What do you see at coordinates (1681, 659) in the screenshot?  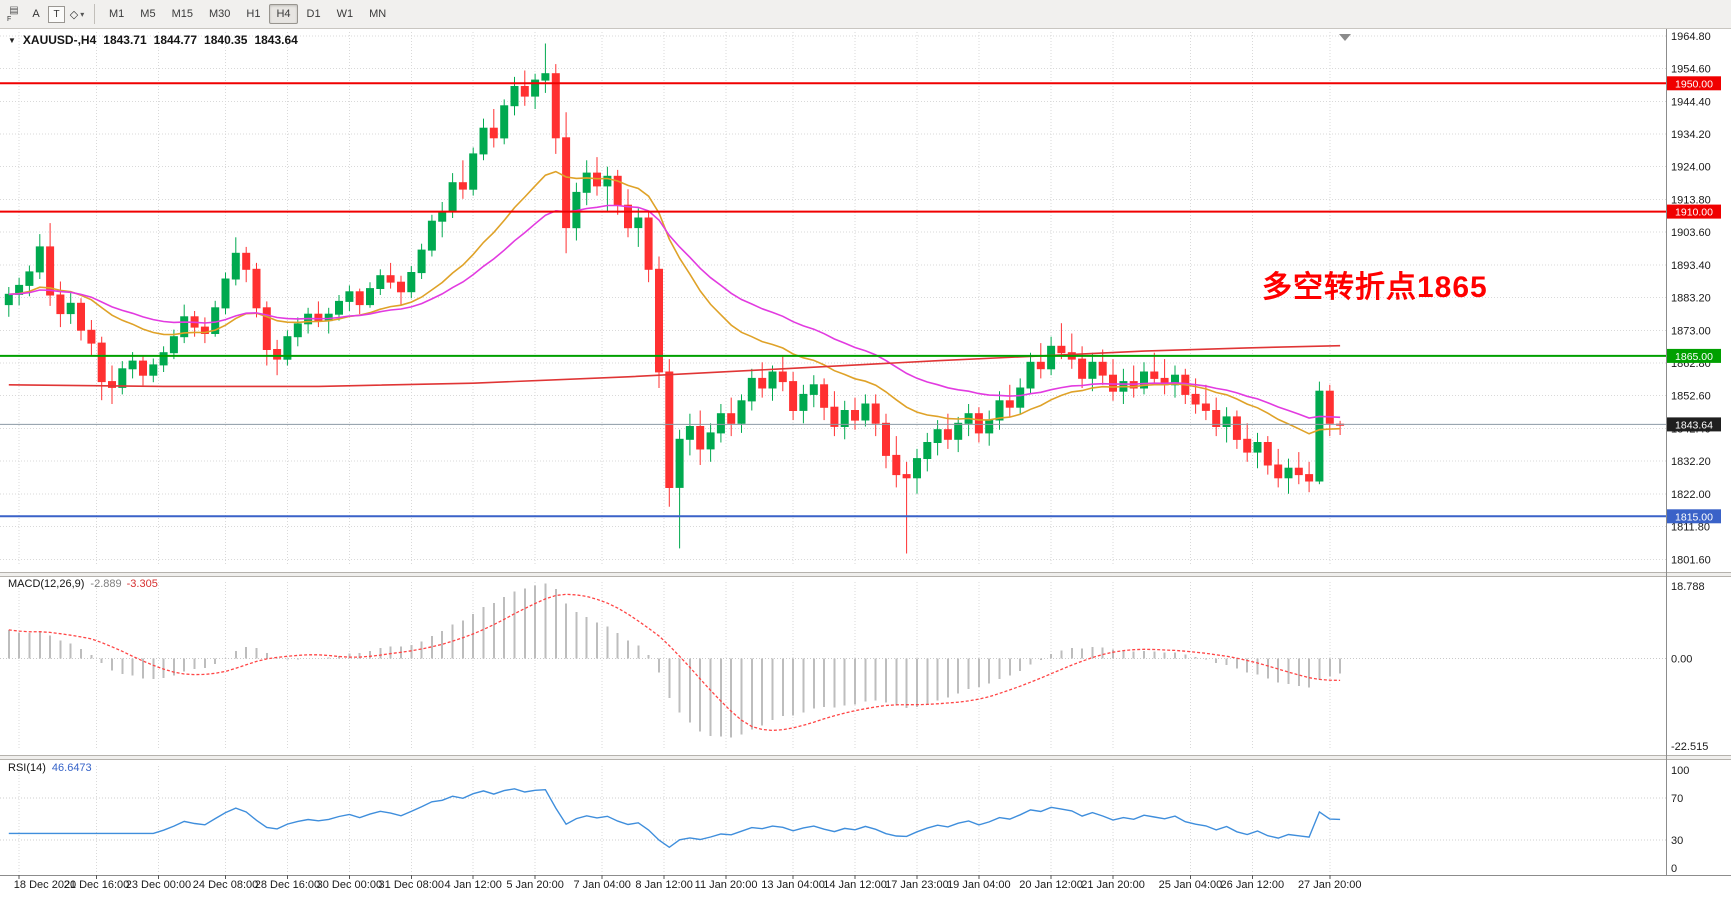 I see `macd-scale-zero: 0.00` at bounding box center [1681, 659].